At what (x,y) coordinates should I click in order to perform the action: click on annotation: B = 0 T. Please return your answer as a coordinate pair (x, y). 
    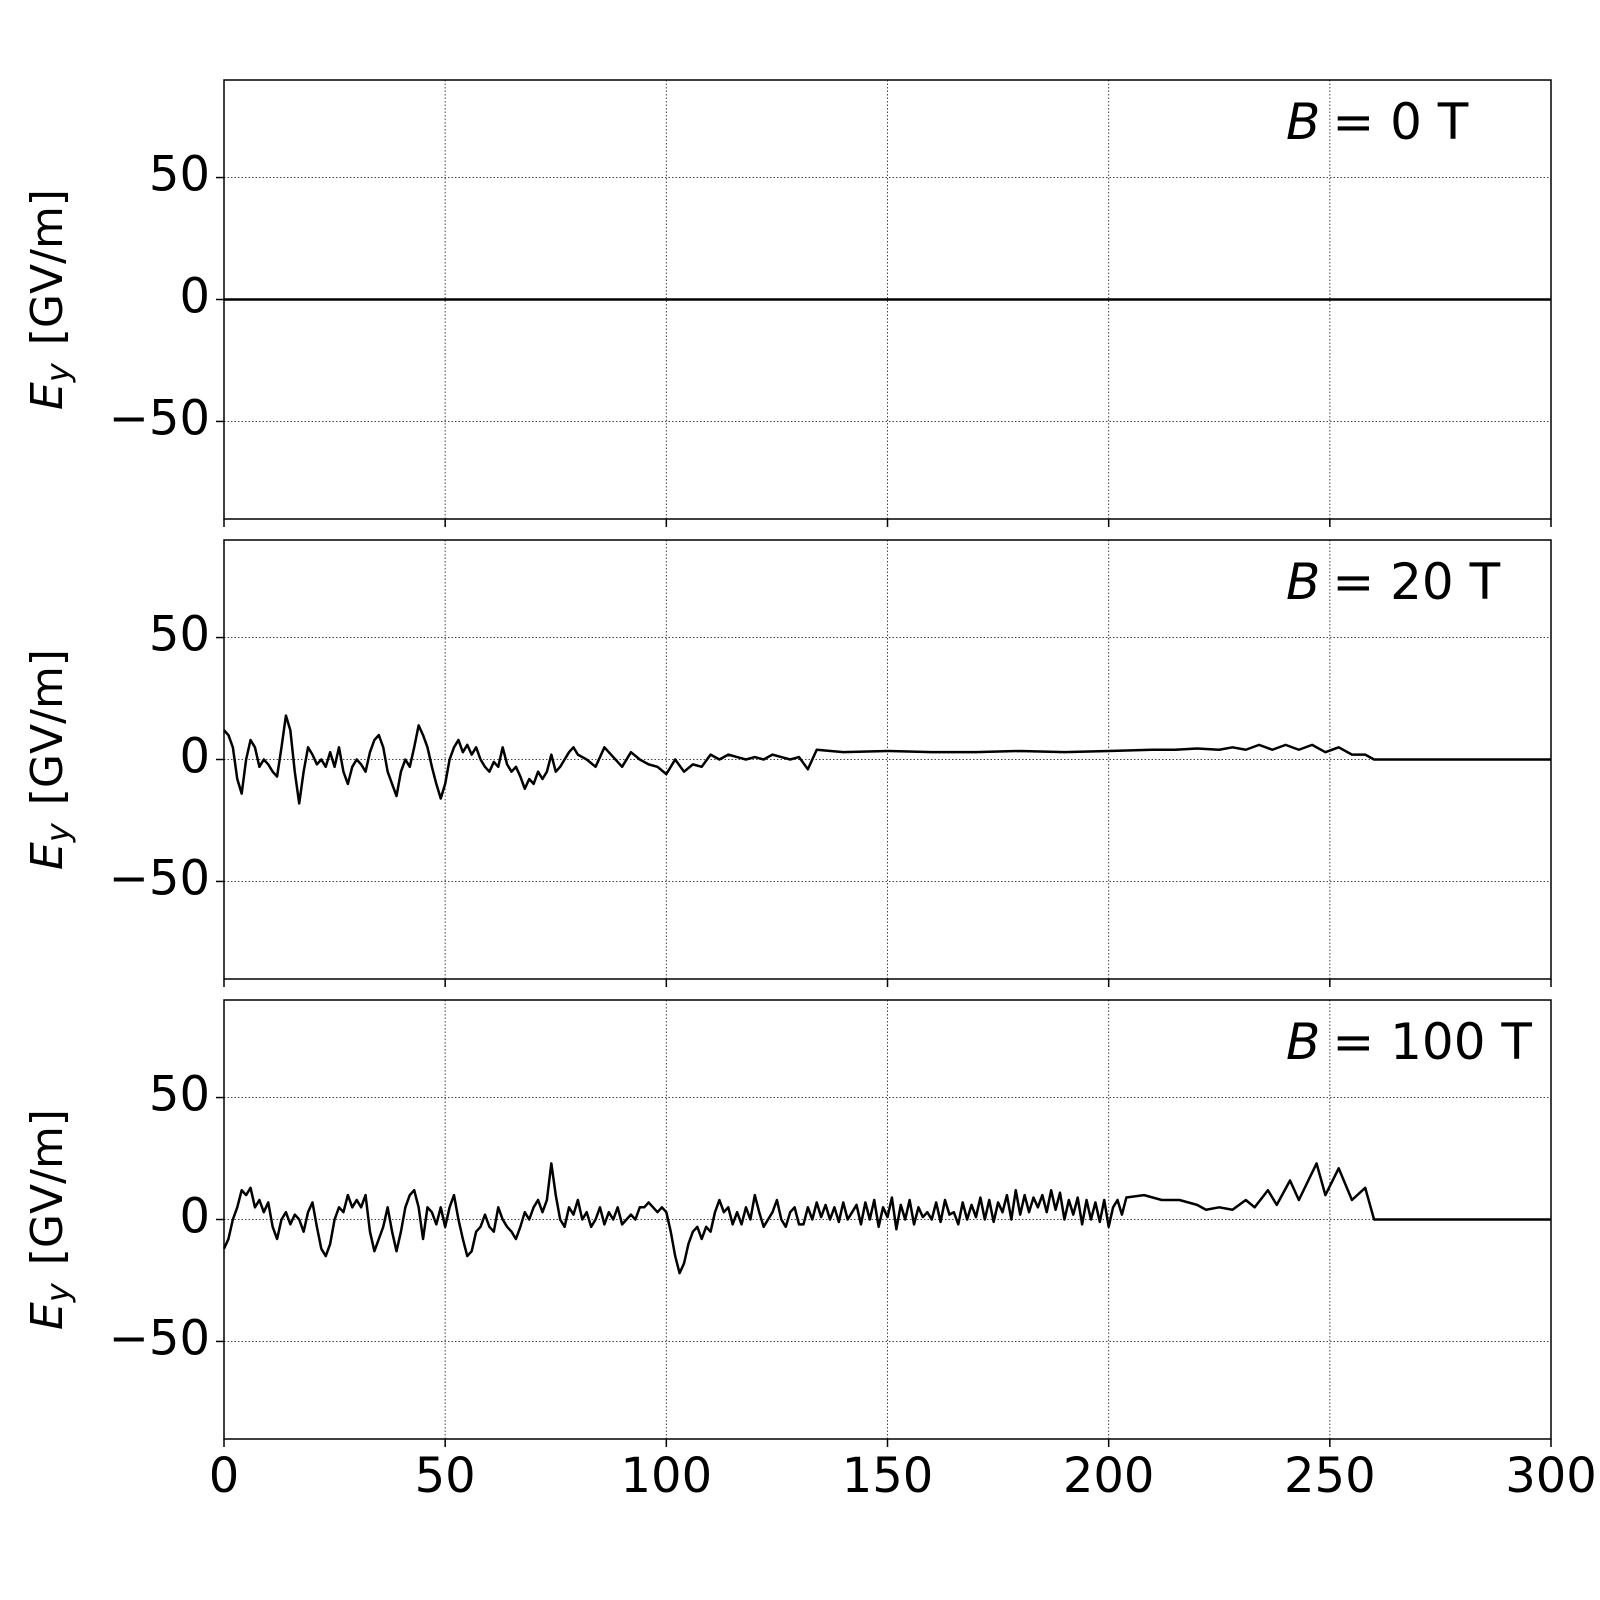
    Looking at the image, I should click on (1377, 122).